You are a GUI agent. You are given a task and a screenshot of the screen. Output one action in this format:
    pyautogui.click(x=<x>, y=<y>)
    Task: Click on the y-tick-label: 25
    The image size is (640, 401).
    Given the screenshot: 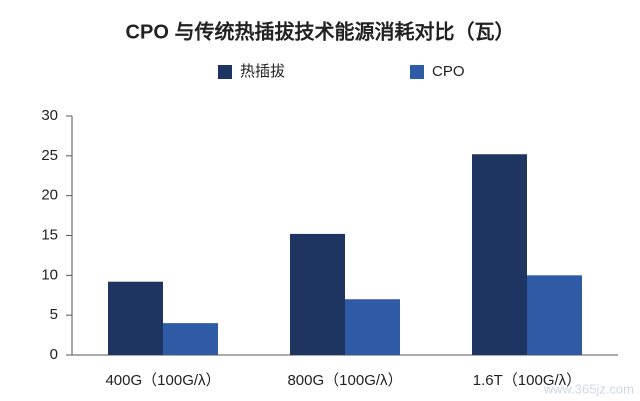 What is the action you would take?
    pyautogui.click(x=49, y=155)
    